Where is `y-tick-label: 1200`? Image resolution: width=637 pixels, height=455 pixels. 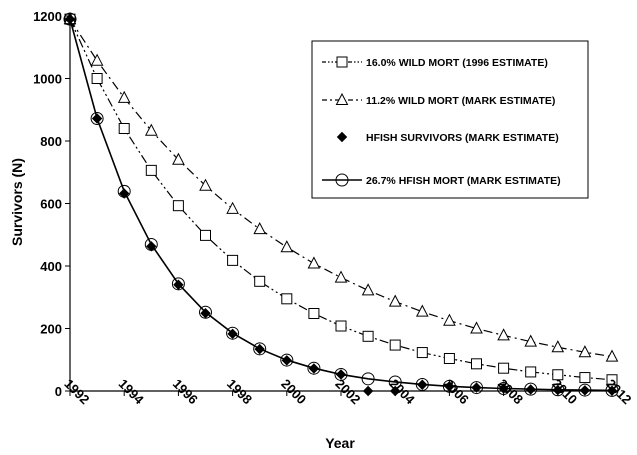
y-tick-label: 1200 is located at coordinates (47, 16).